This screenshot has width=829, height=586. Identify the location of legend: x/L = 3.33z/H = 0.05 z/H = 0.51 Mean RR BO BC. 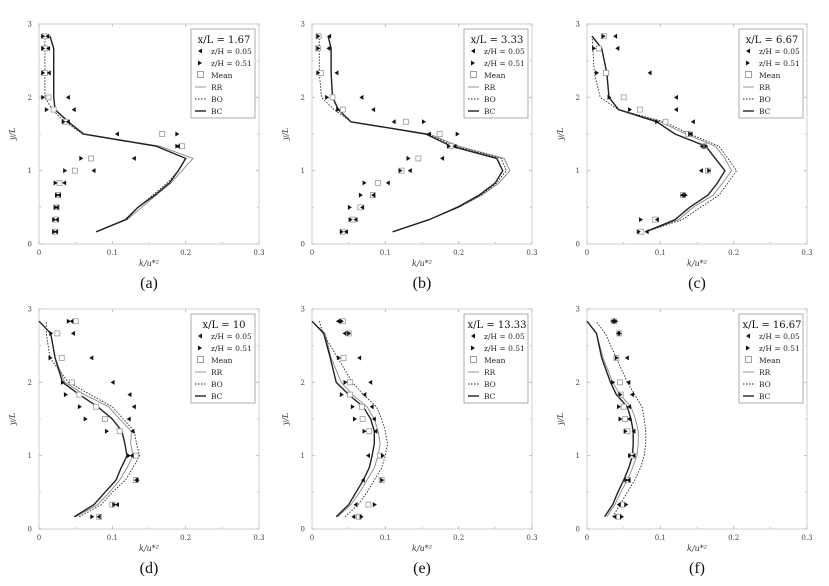
(496, 73).